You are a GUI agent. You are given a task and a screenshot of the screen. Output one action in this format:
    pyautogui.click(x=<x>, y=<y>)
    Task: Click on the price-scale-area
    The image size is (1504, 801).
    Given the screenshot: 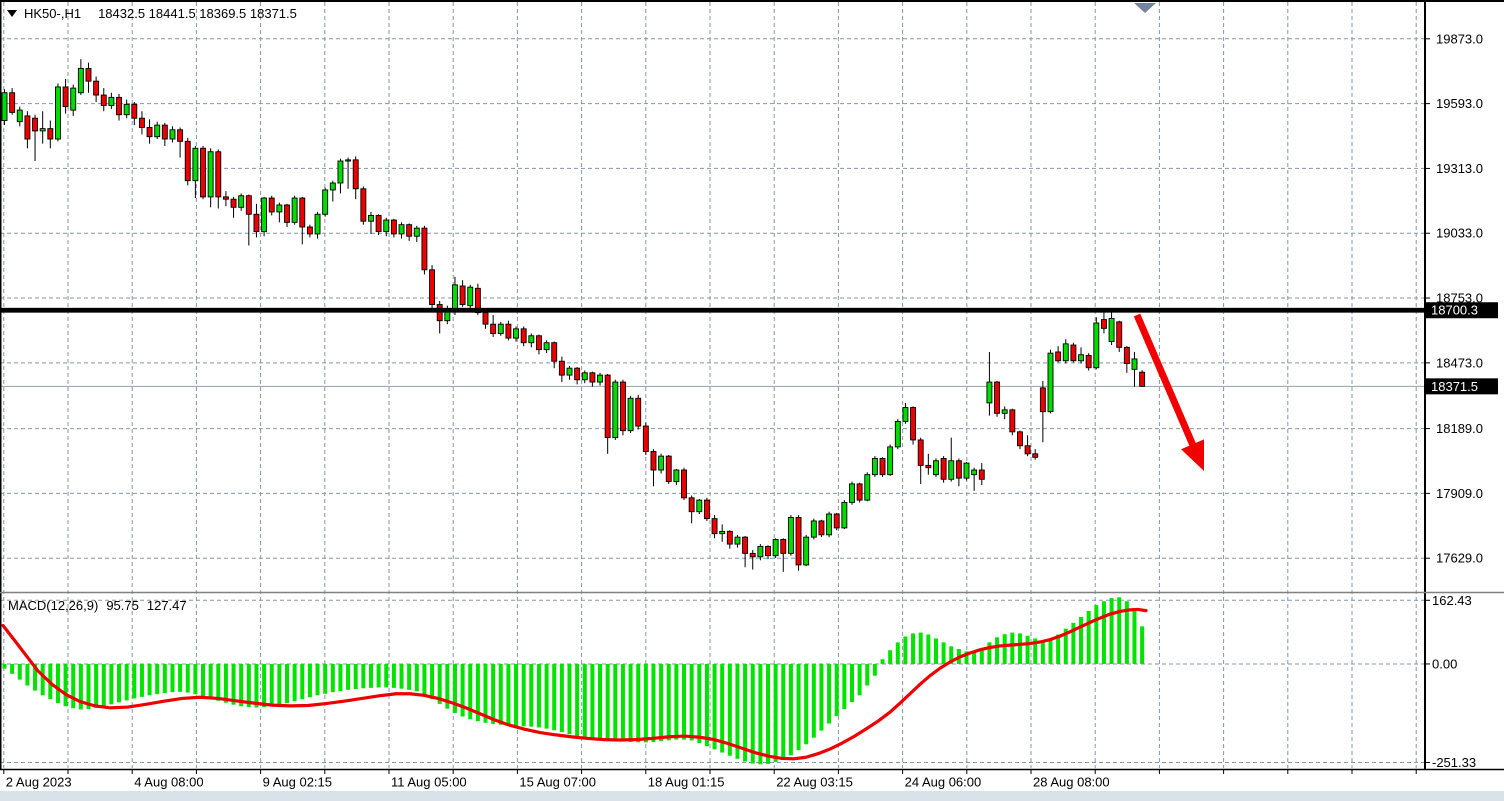 What is the action you would take?
    pyautogui.click(x=1465, y=384)
    